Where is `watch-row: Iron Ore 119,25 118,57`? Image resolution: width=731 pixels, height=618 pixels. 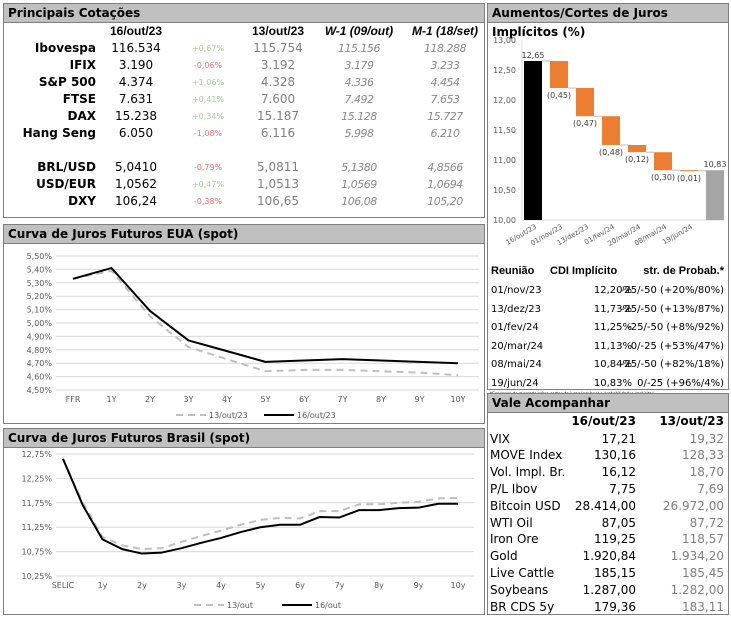 watch-row: Iron Ore 119,25 118,57 is located at coordinates (608, 539).